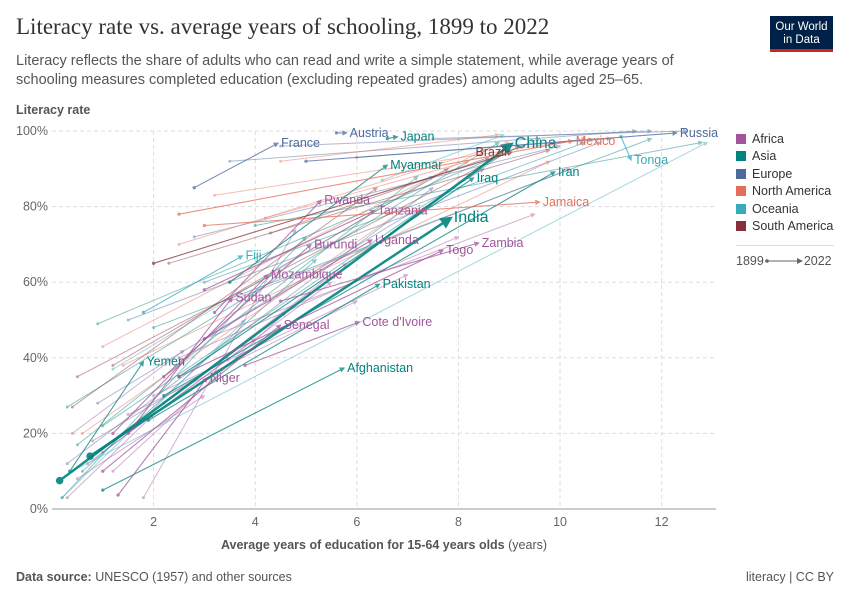 The height and width of the screenshot is (600, 850). I want to click on country-arrow-mozambique, so click(190, 354).